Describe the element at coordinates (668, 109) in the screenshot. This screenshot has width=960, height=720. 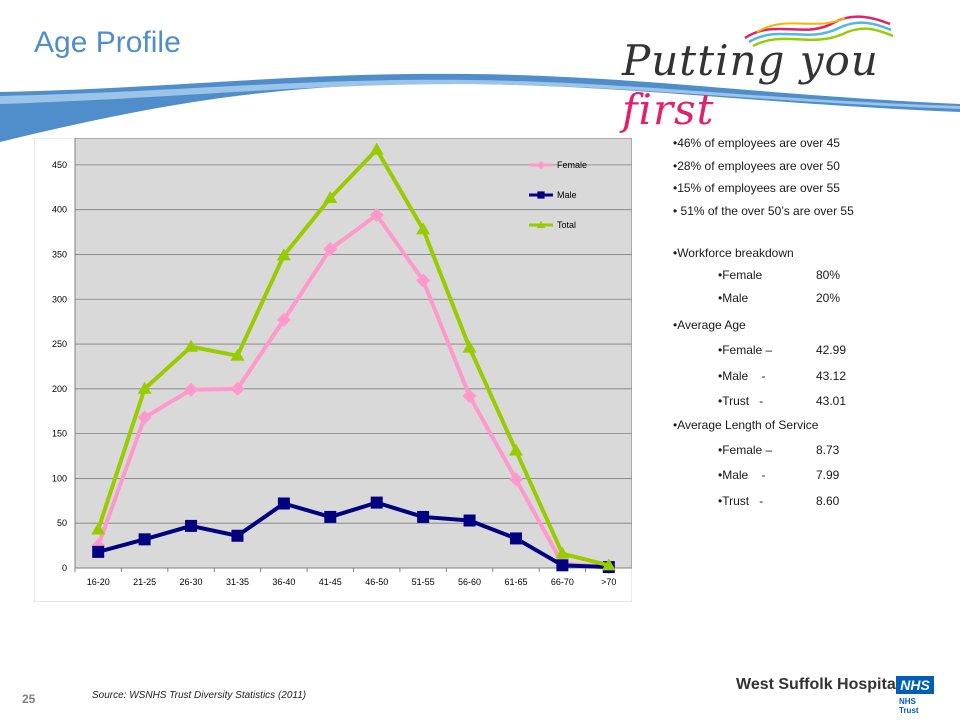
I see `brand-tagline-accent: first` at that location.